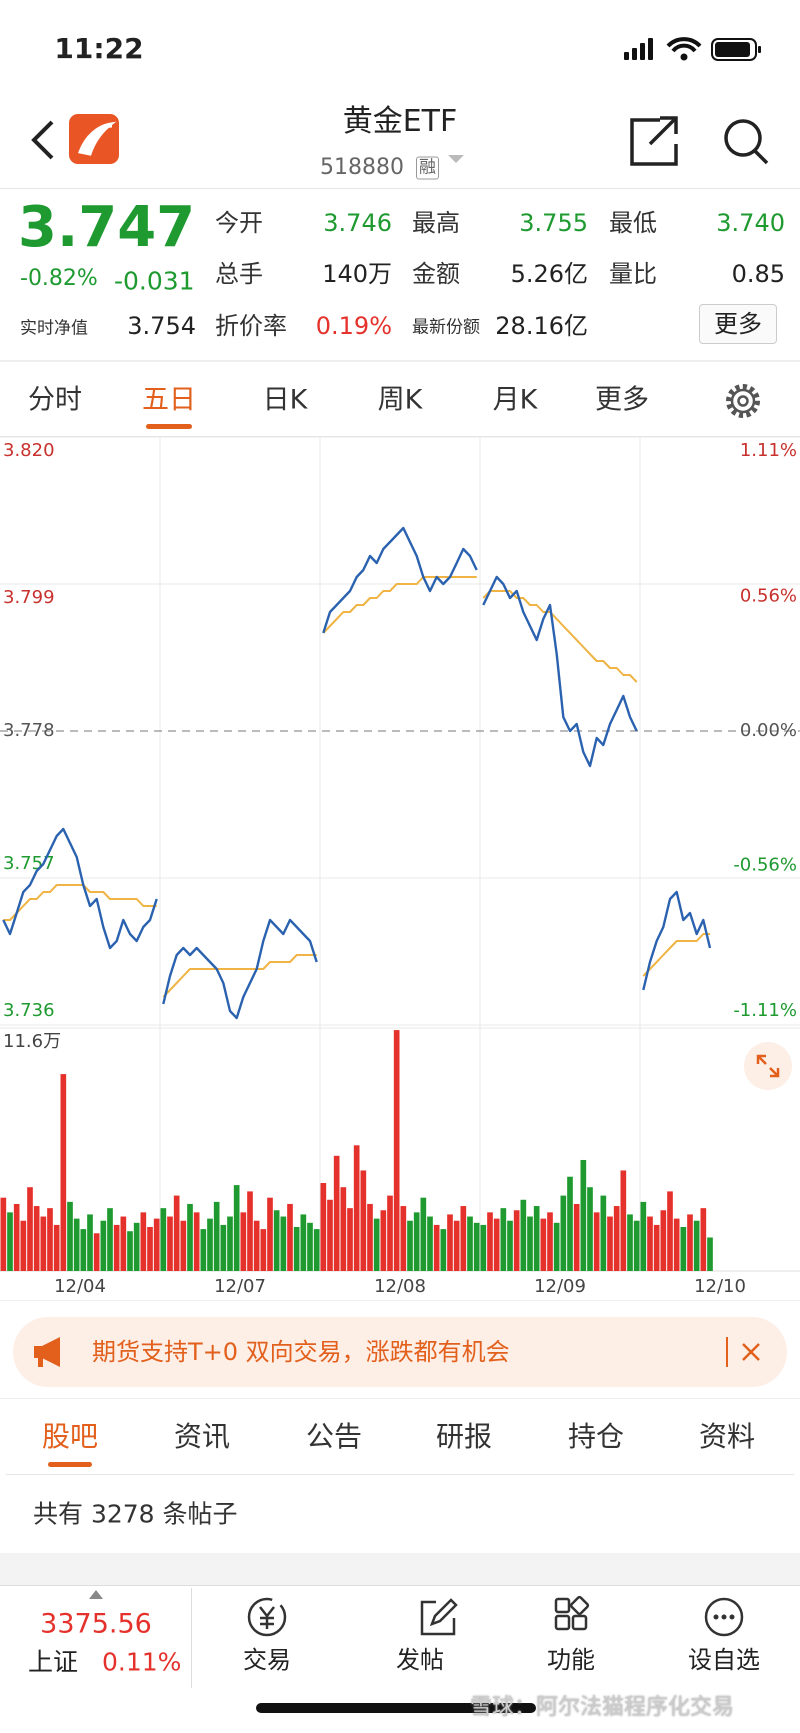 This screenshot has width=800, height=1733. Describe the element at coordinates (654, 141) in the screenshot. I see `share-icon` at that location.